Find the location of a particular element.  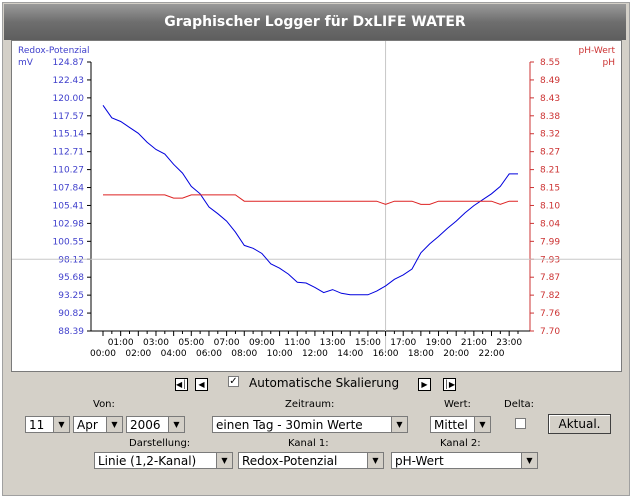

left-axis-title: Redox-Potenzial is located at coordinates (54, 51).